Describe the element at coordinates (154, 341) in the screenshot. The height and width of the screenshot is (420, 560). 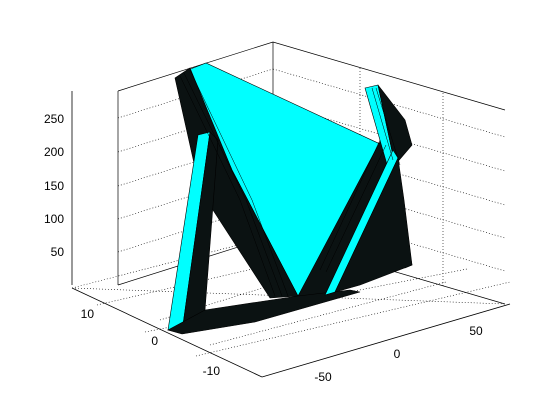
I see `y-tick-label: 0` at that location.